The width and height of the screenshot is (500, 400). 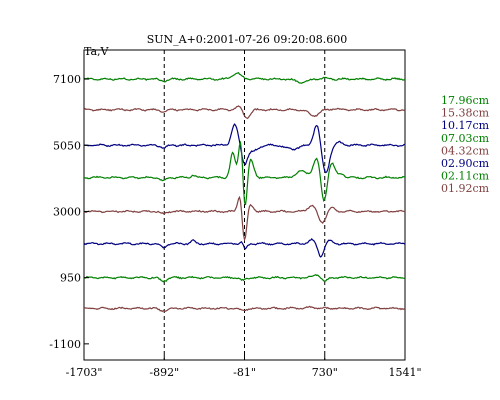 I want to click on y-tick-label-1: 5050, so click(x=67, y=145).